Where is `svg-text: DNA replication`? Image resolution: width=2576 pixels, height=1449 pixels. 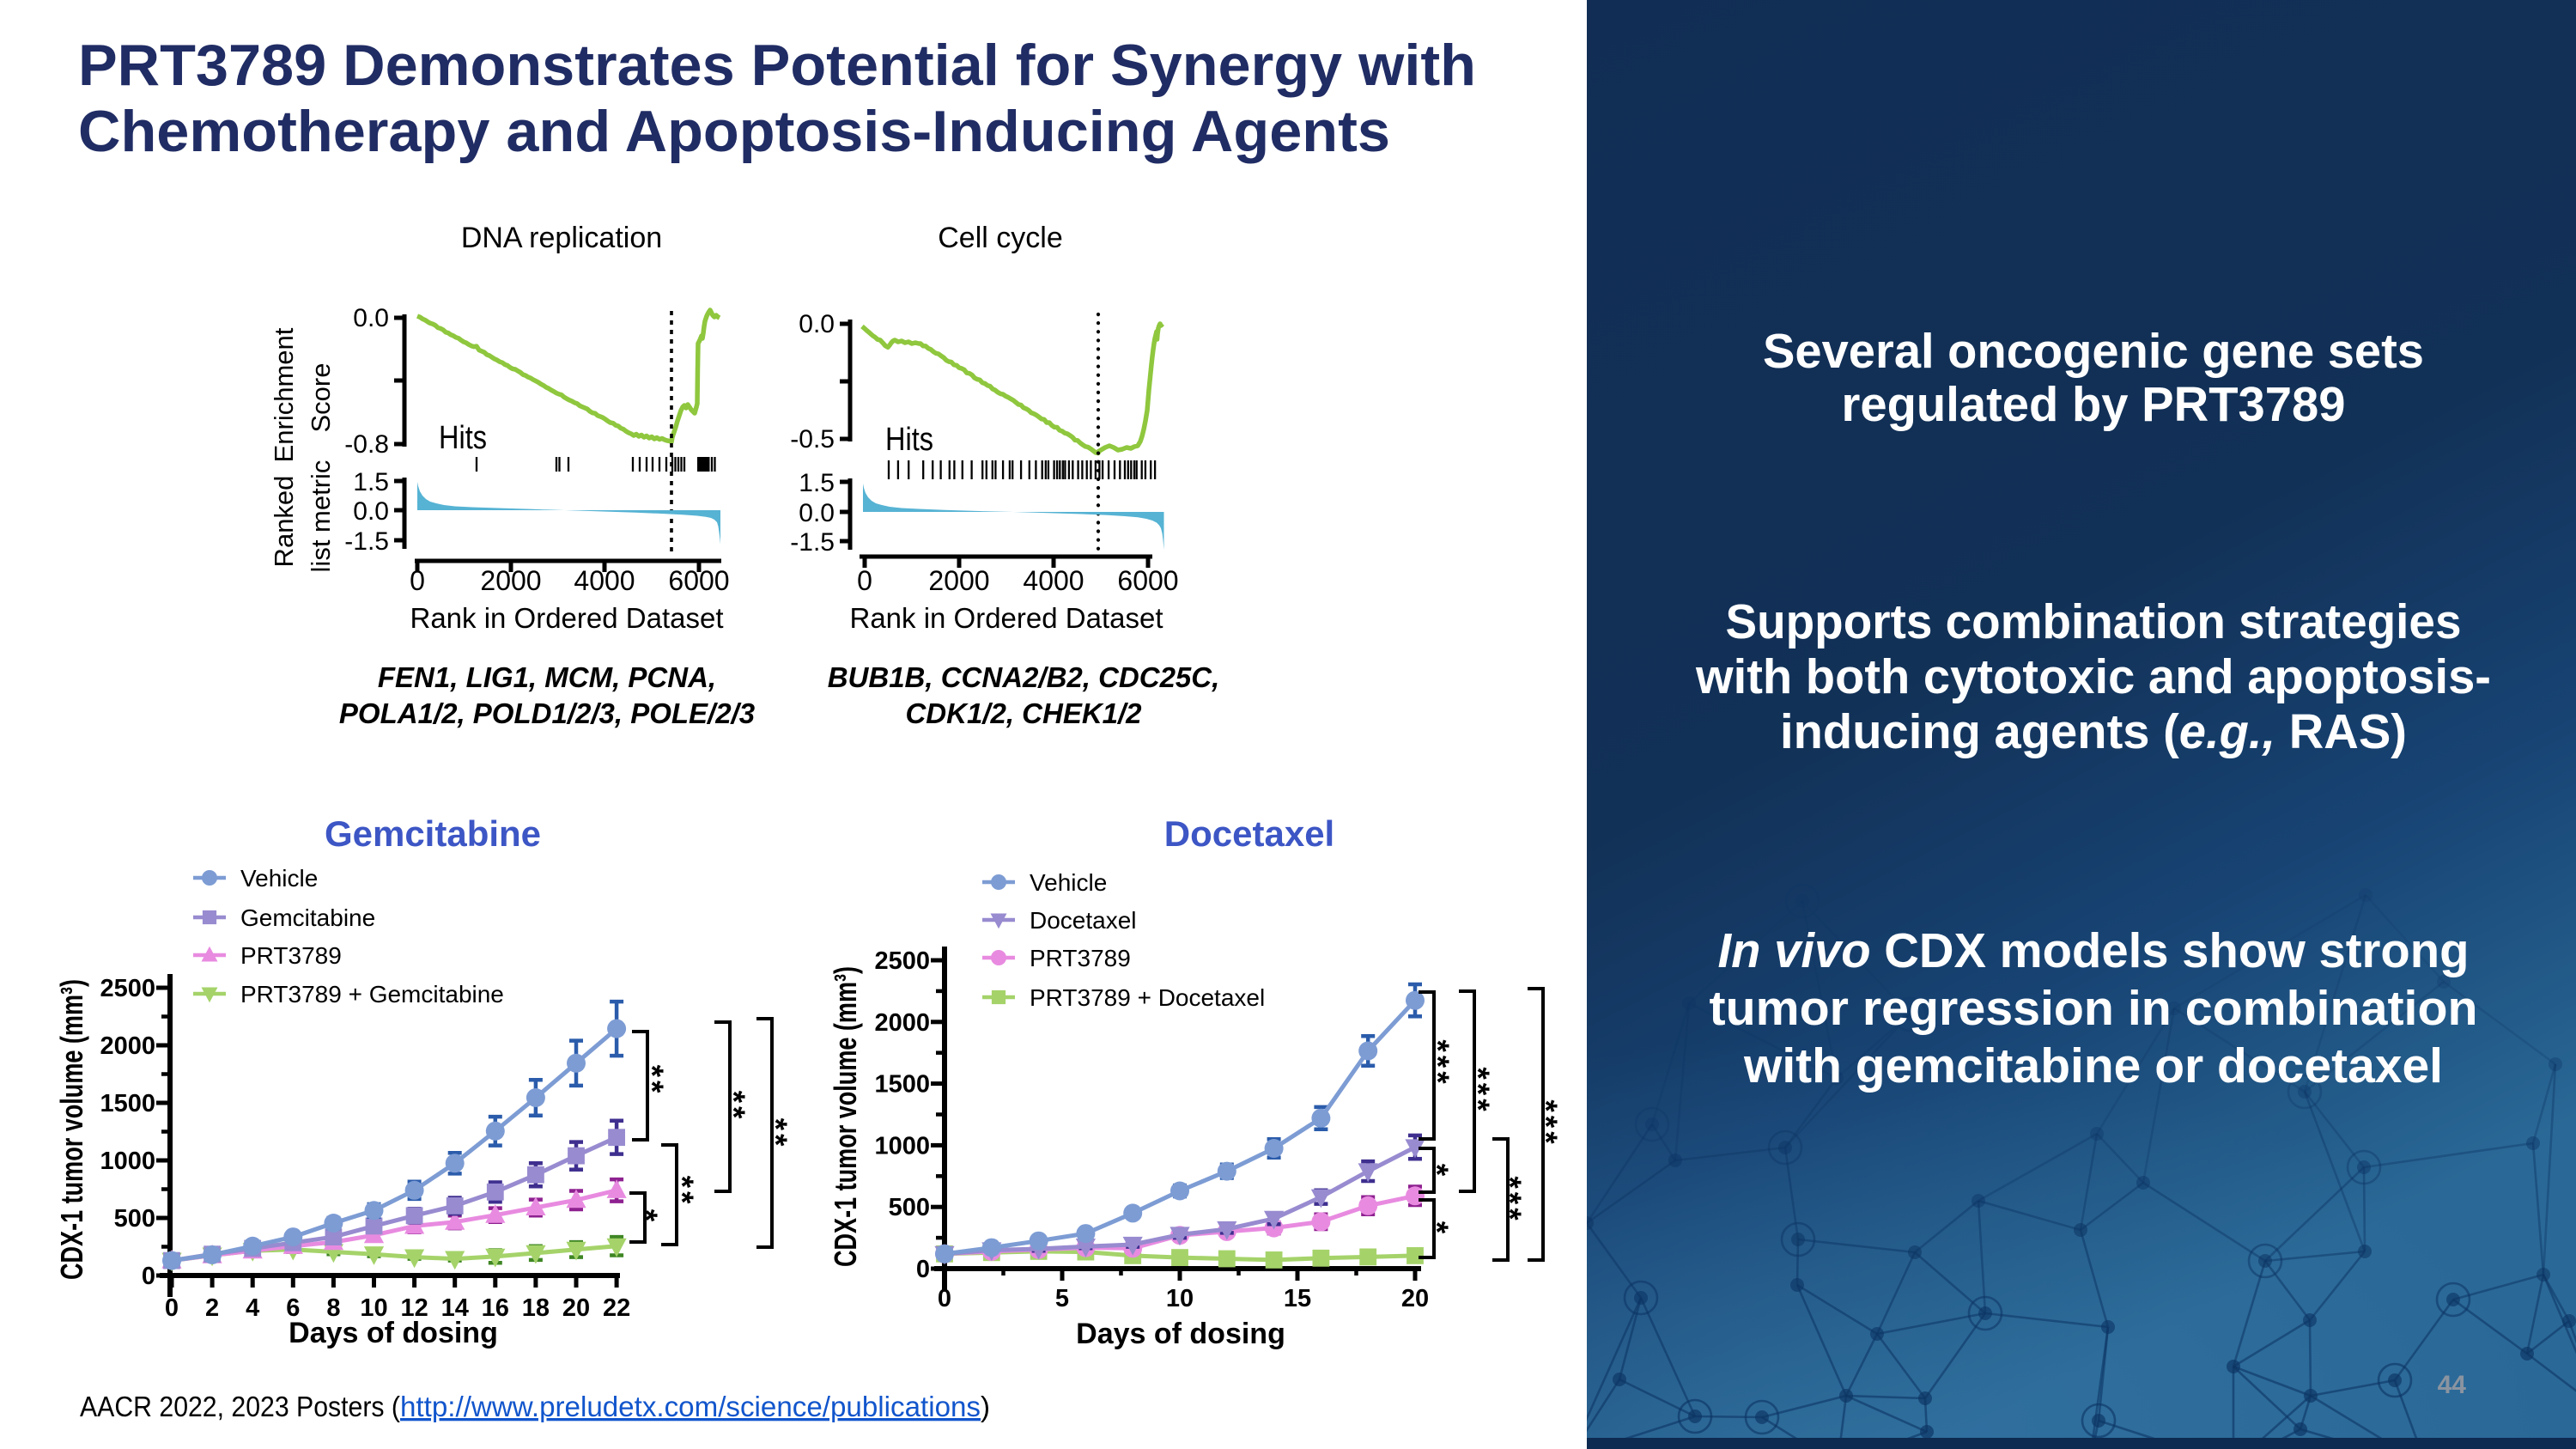 svg-text: DNA replication is located at coordinates (561, 238).